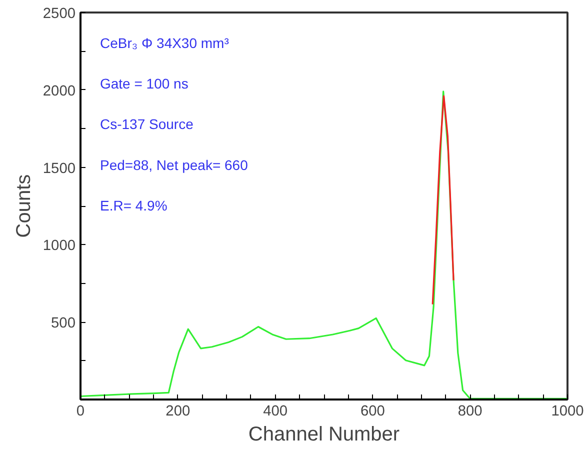  Describe the element at coordinates (134, 206) in the screenshot. I see `annotation: E.R= 4.9%` at that location.